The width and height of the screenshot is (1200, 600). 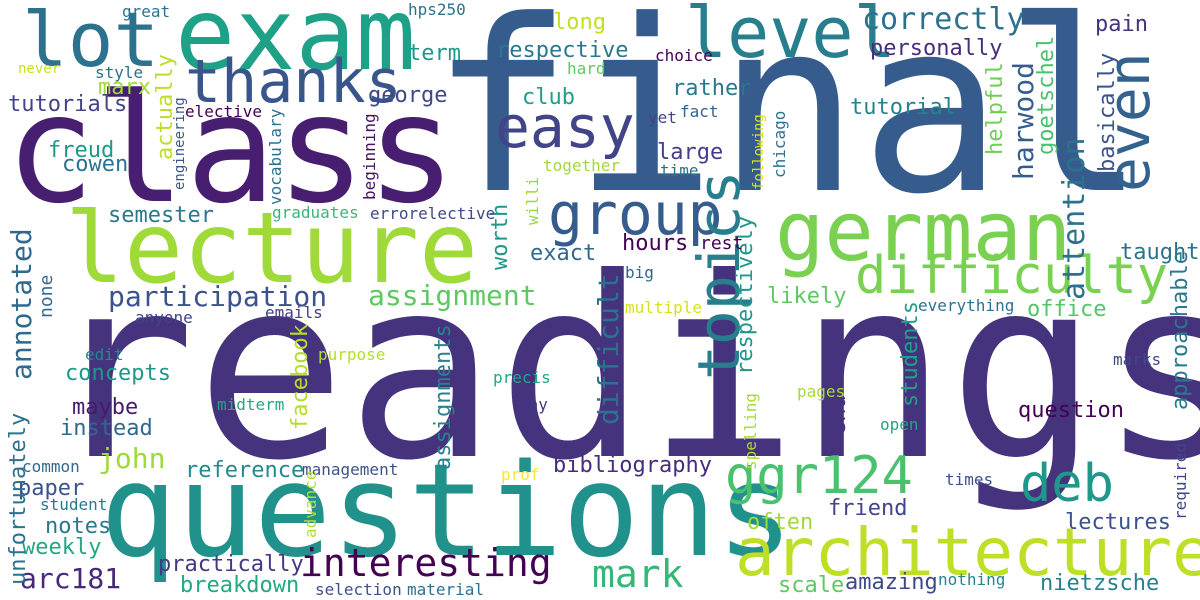 What do you see at coordinates (146, 11) in the screenshot?
I see `word-great: great` at bounding box center [146, 11].